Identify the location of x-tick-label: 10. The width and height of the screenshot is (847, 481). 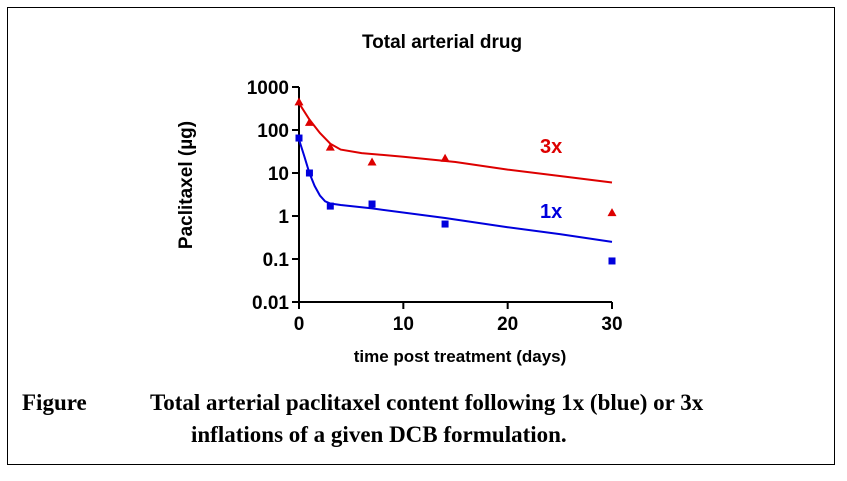
(403, 324).